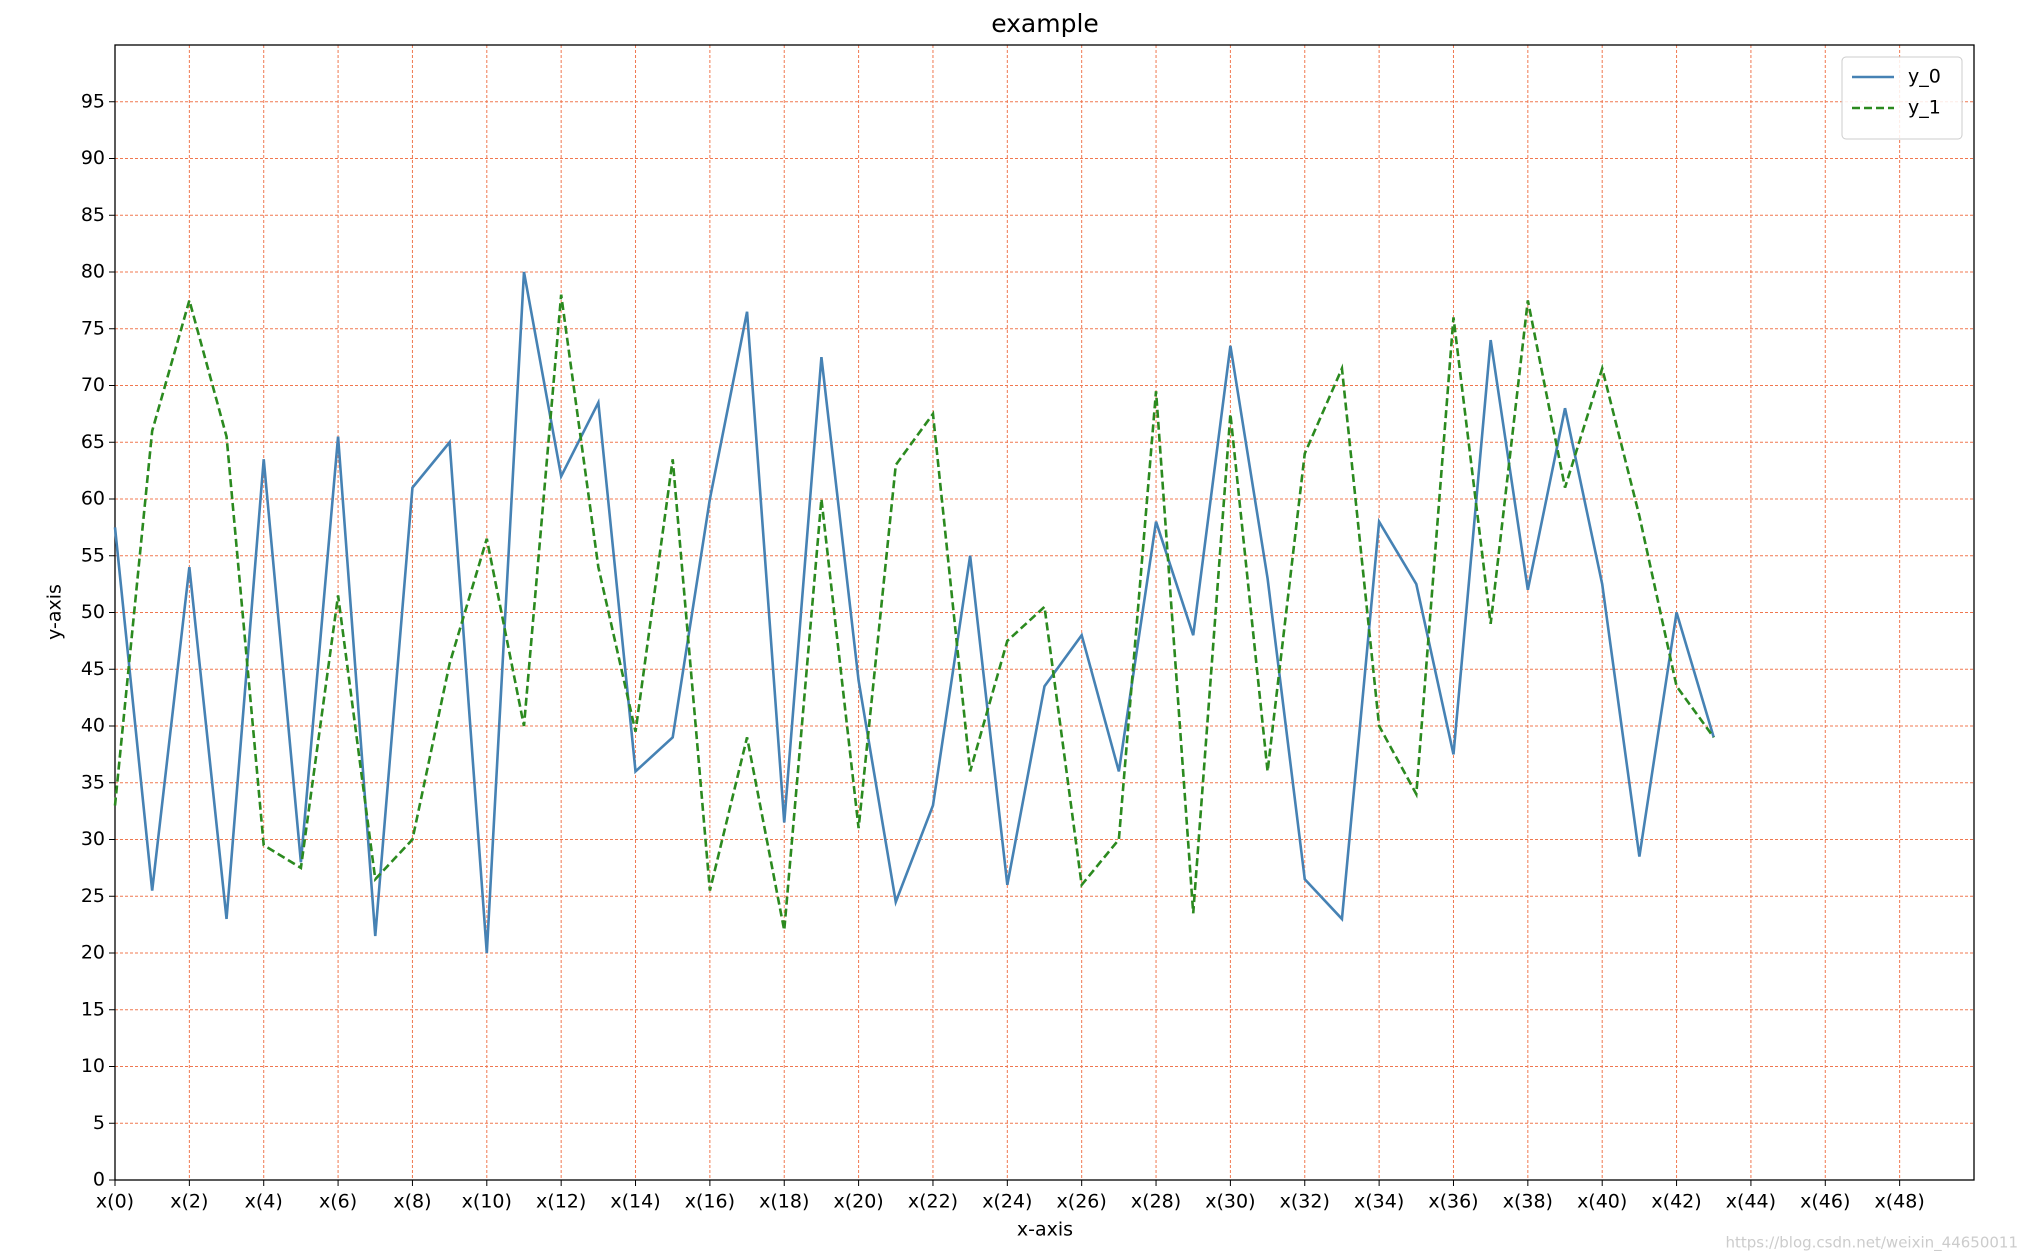 This screenshot has width=2024, height=1258. What do you see at coordinates (1007, 1202) in the screenshot?
I see `x-tick-label: x(24)` at bounding box center [1007, 1202].